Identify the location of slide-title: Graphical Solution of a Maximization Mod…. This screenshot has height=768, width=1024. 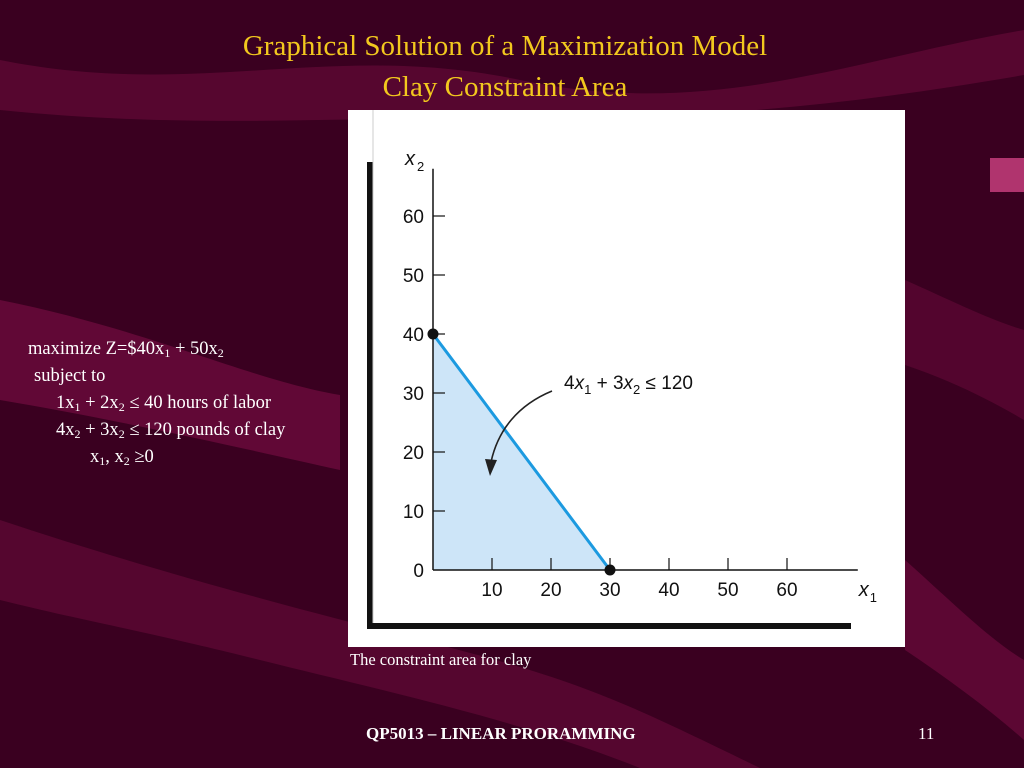
(505, 46).